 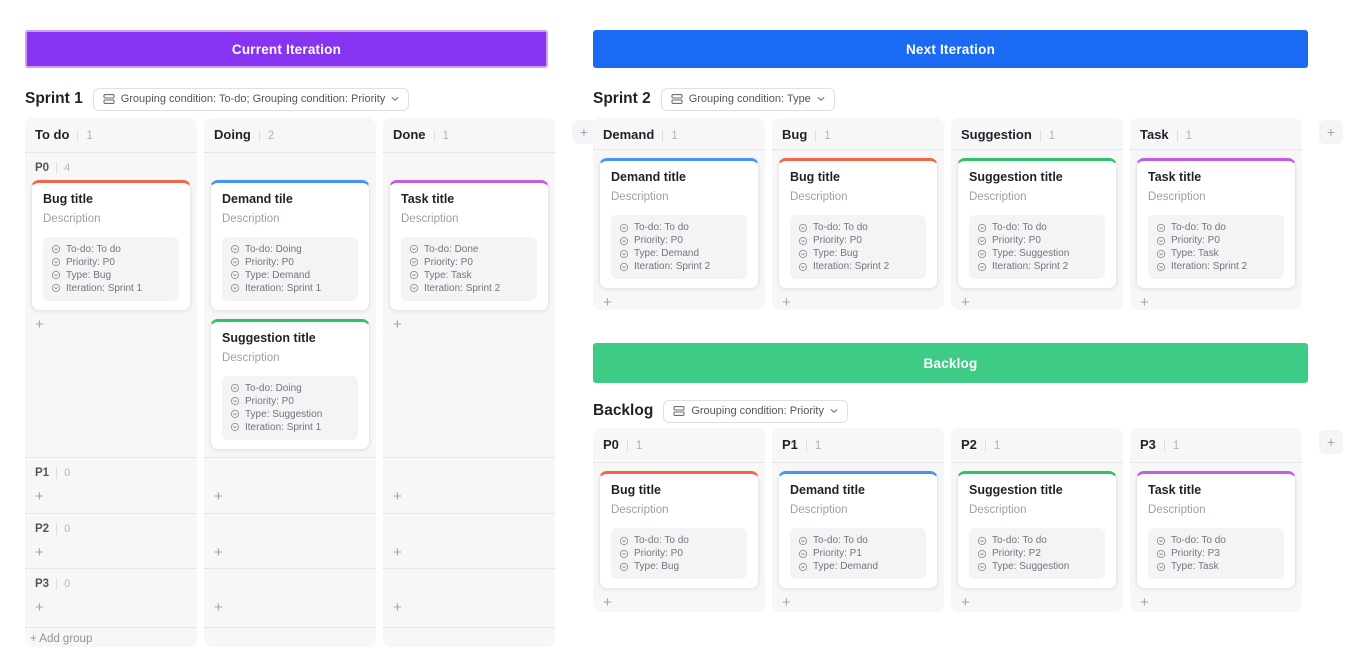 I want to click on column-name: To do, so click(x=52, y=134).